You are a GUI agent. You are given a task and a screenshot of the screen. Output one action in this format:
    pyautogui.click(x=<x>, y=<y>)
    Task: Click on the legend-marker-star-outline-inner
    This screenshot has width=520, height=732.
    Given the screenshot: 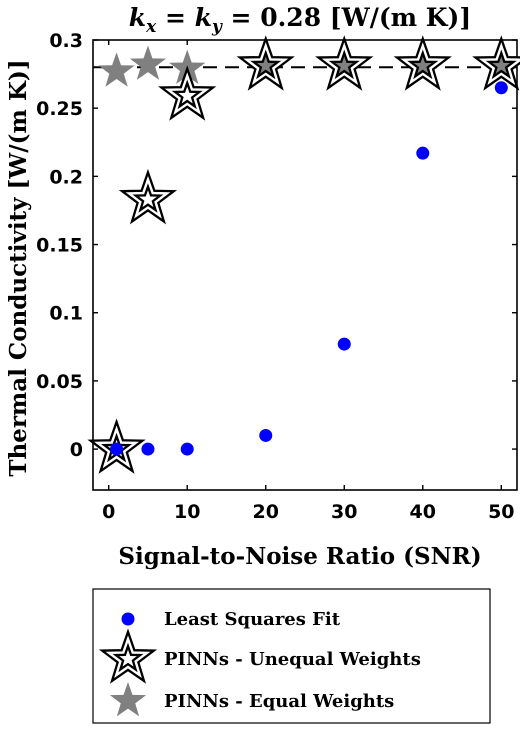 What is the action you would take?
    pyautogui.click(x=128, y=657)
    